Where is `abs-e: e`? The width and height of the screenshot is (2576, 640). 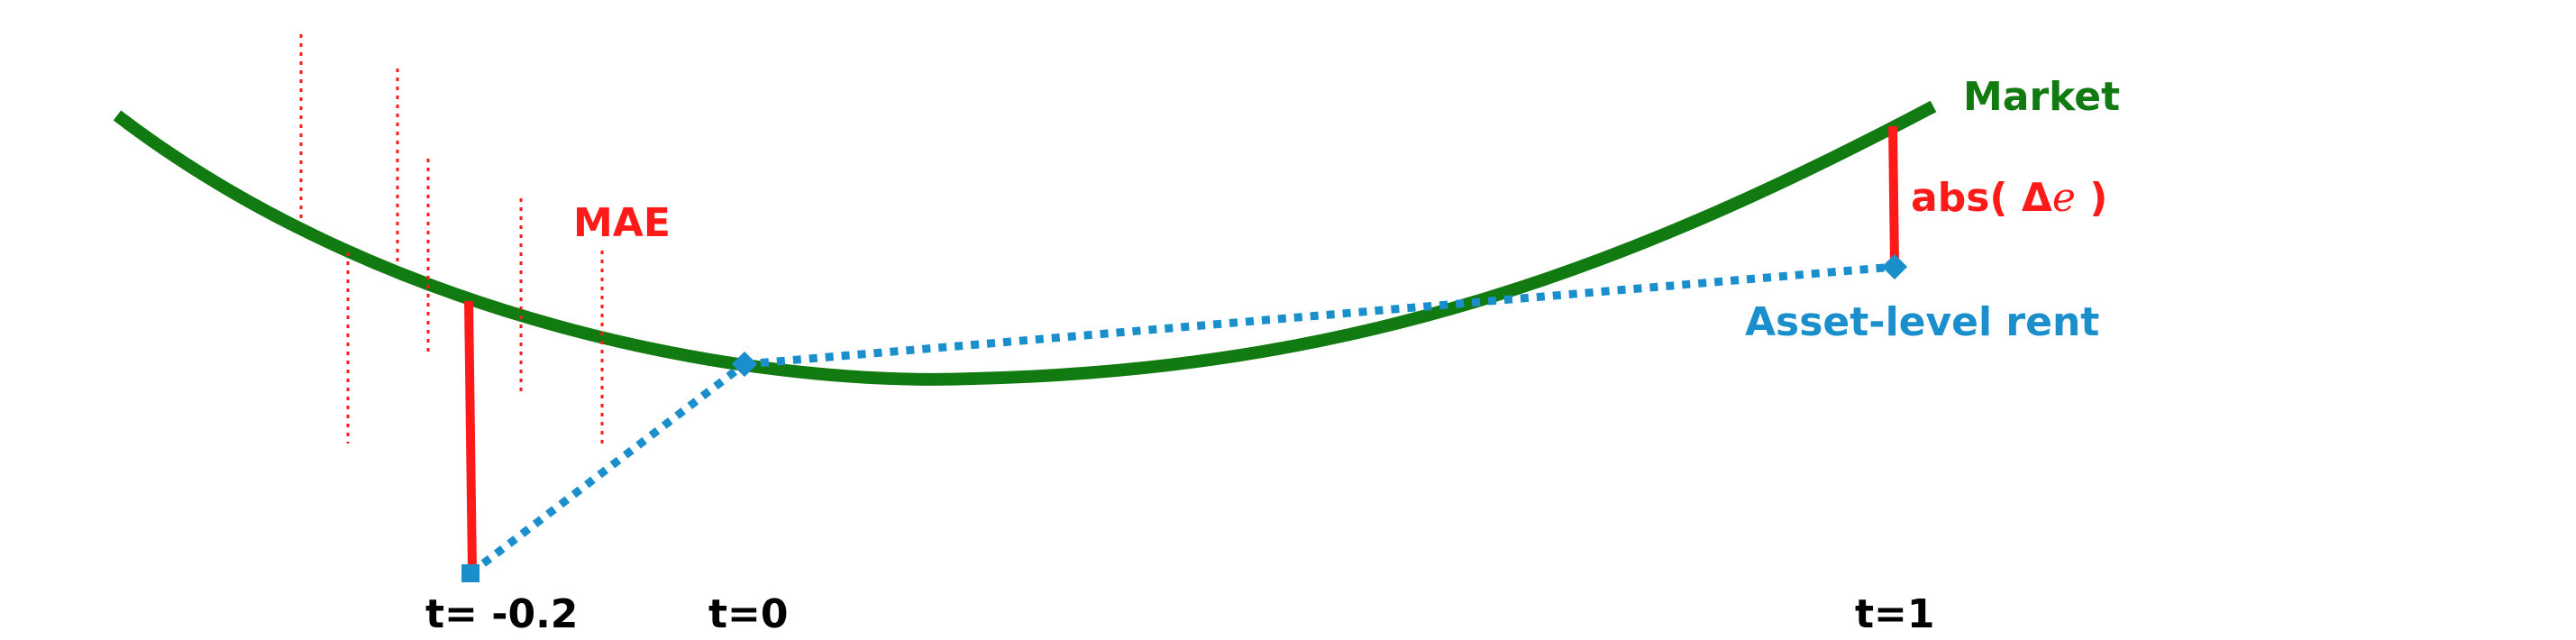 abs-e: e is located at coordinates (2064, 198).